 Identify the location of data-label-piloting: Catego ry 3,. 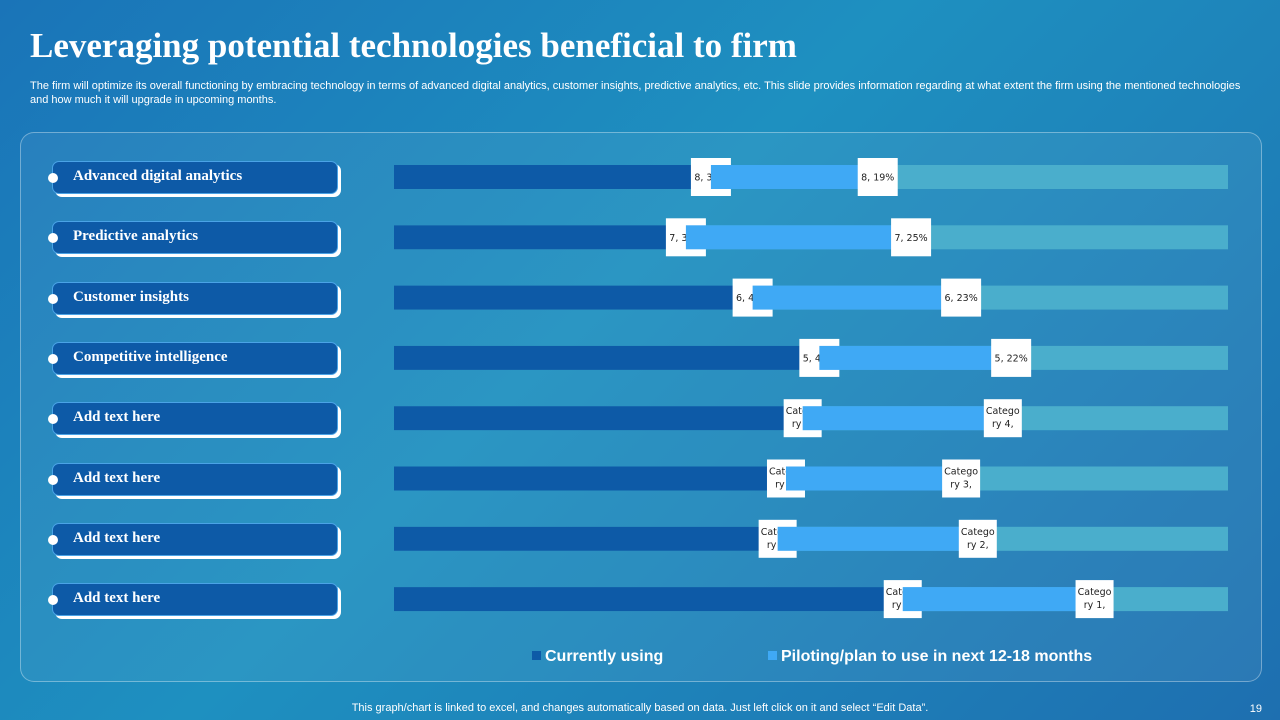
(961, 478).